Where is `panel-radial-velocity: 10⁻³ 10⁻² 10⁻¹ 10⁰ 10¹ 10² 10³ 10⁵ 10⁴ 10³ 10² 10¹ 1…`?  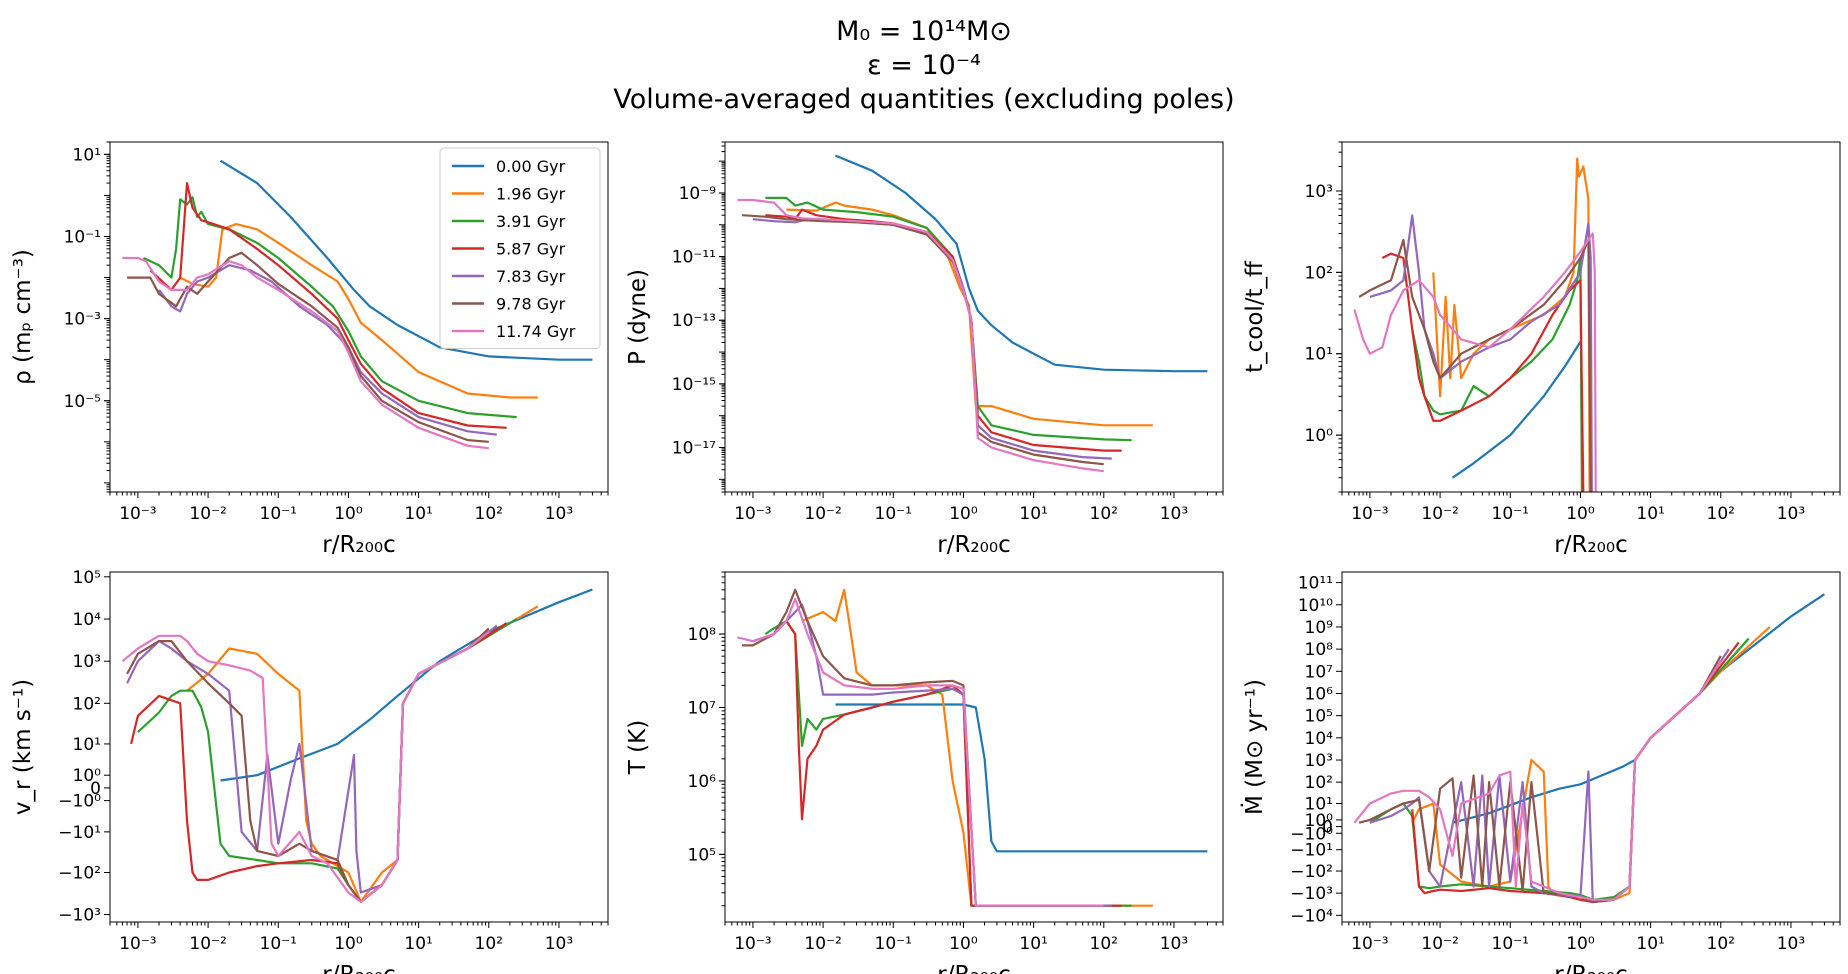
panel-radial-velocity: 10⁻³ 10⁻² 10⁻¹ 10⁰ 10¹ 10² 10³ 10⁵ 10⁴ 10³ 10² 10¹ 1… is located at coordinates (309, 771).